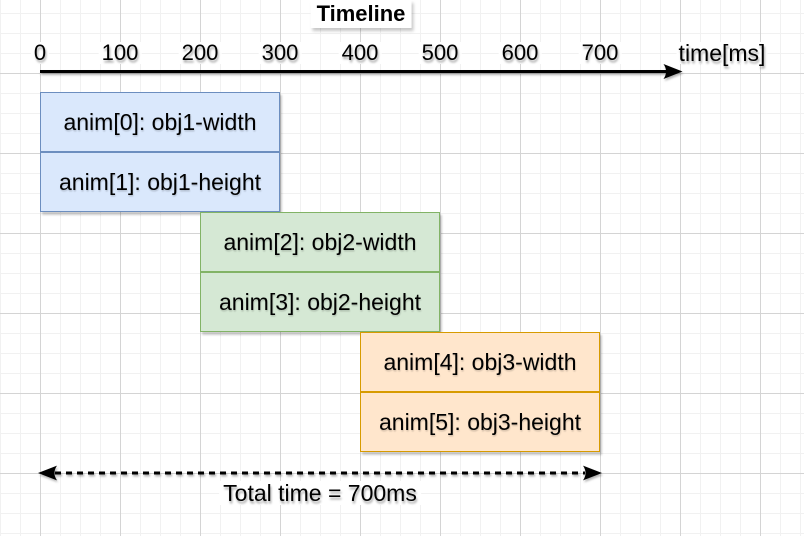 Image resolution: width=804 pixels, height=536 pixels. What do you see at coordinates (320, 242) in the screenshot?
I see `anim-block: anim[2]: obj2-width` at bounding box center [320, 242].